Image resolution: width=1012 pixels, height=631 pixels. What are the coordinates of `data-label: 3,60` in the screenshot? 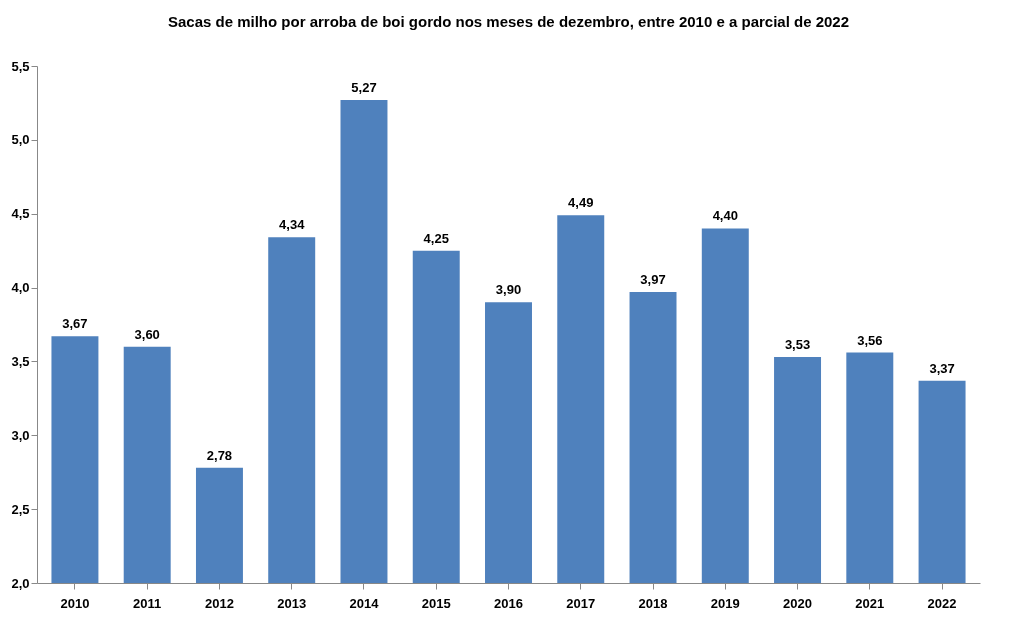 It's located at (147, 334).